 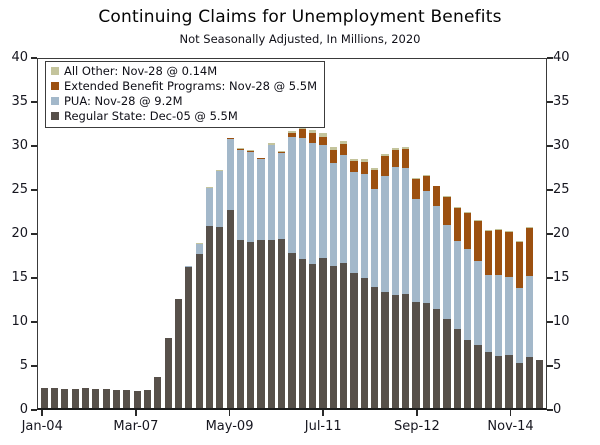 What do you see at coordinates (151, 116) in the screenshot?
I see `legend-label: Regular State: Dec-05 @ 5.5M` at bounding box center [151, 116].